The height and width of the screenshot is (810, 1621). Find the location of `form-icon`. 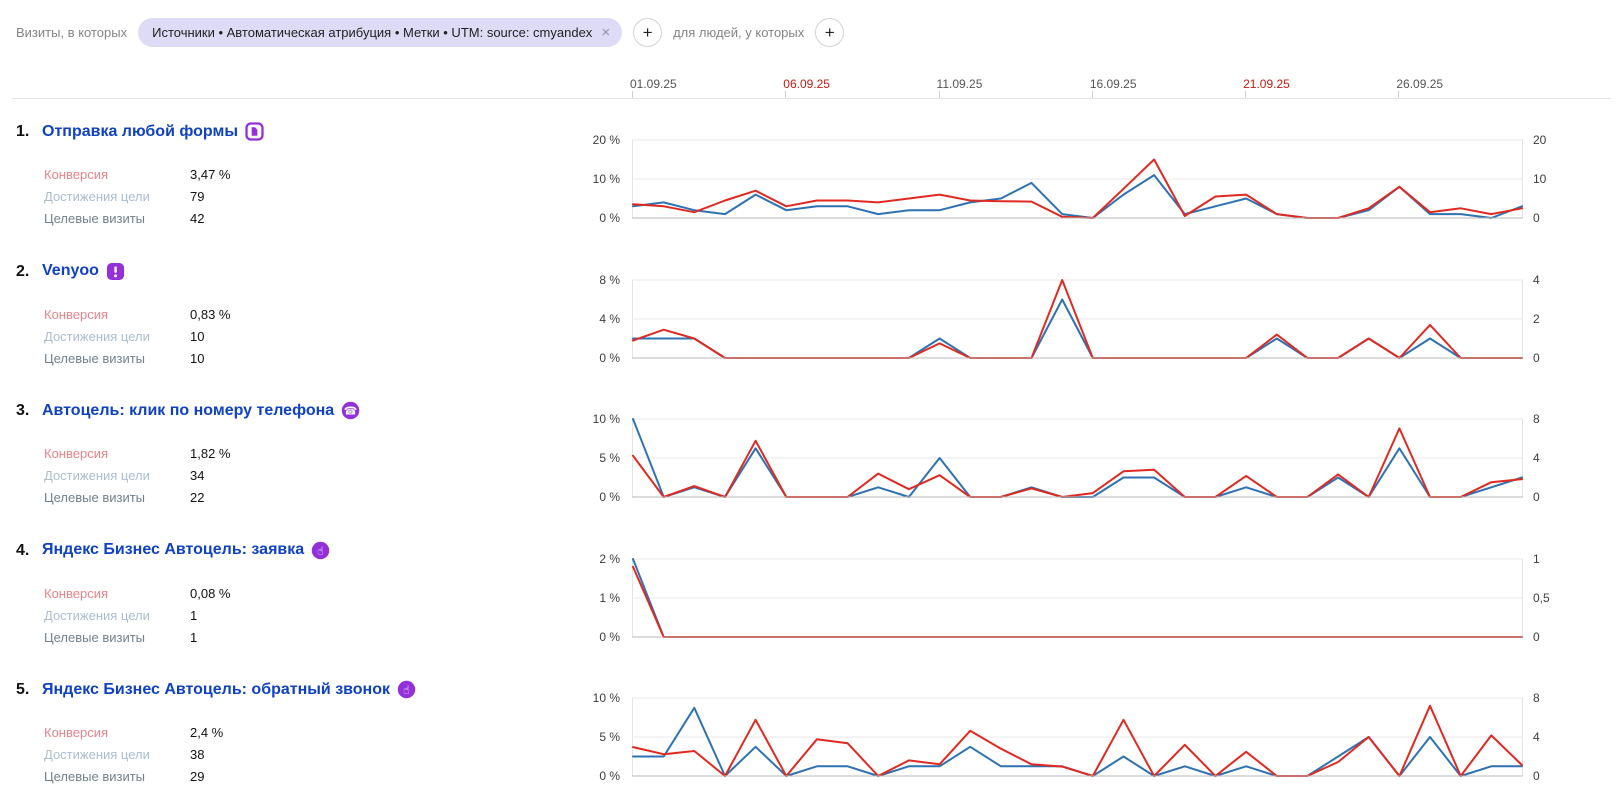

form-icon is located at coordinates (254, 131).